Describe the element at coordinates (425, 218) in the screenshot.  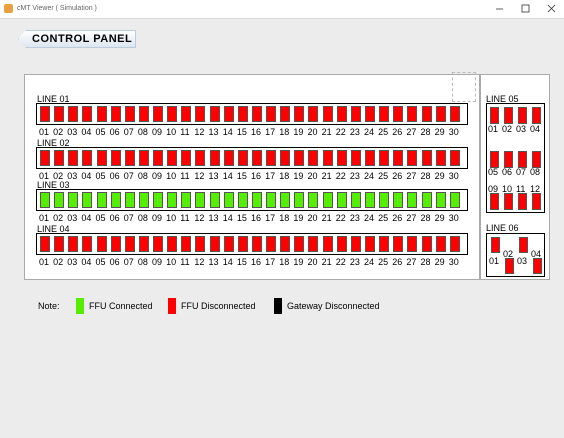
I see `unit-label: 28` at that location.